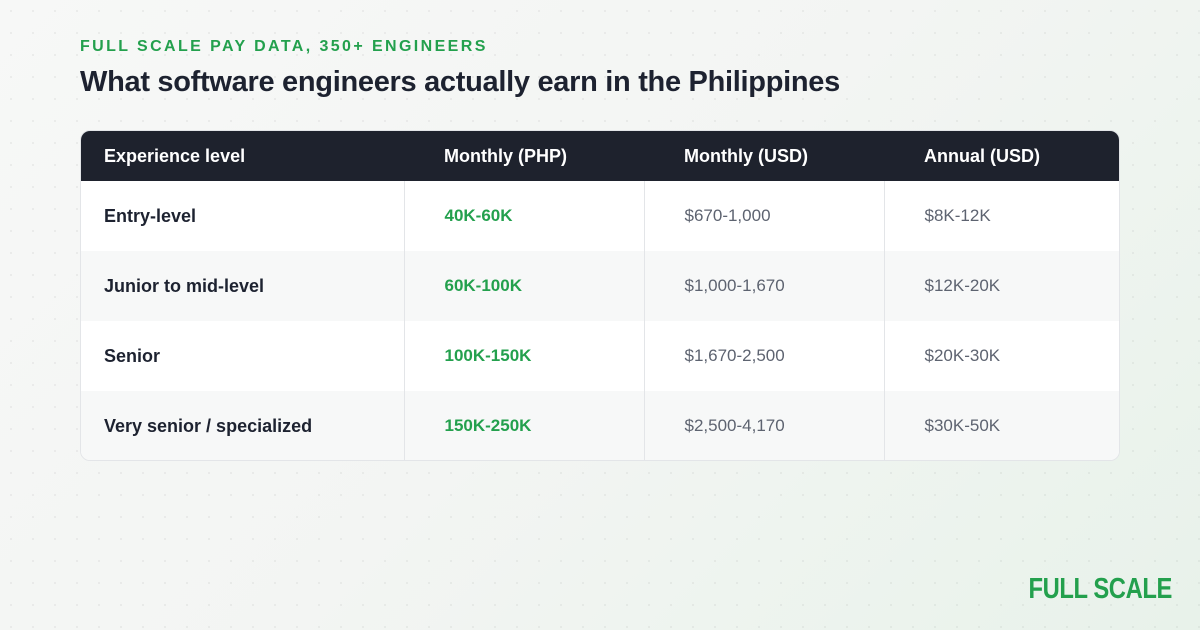  Describe the element at coordinates (1001, 425) in the screenshot. I see `annual-usd-cell: $30K-50K` at that location.